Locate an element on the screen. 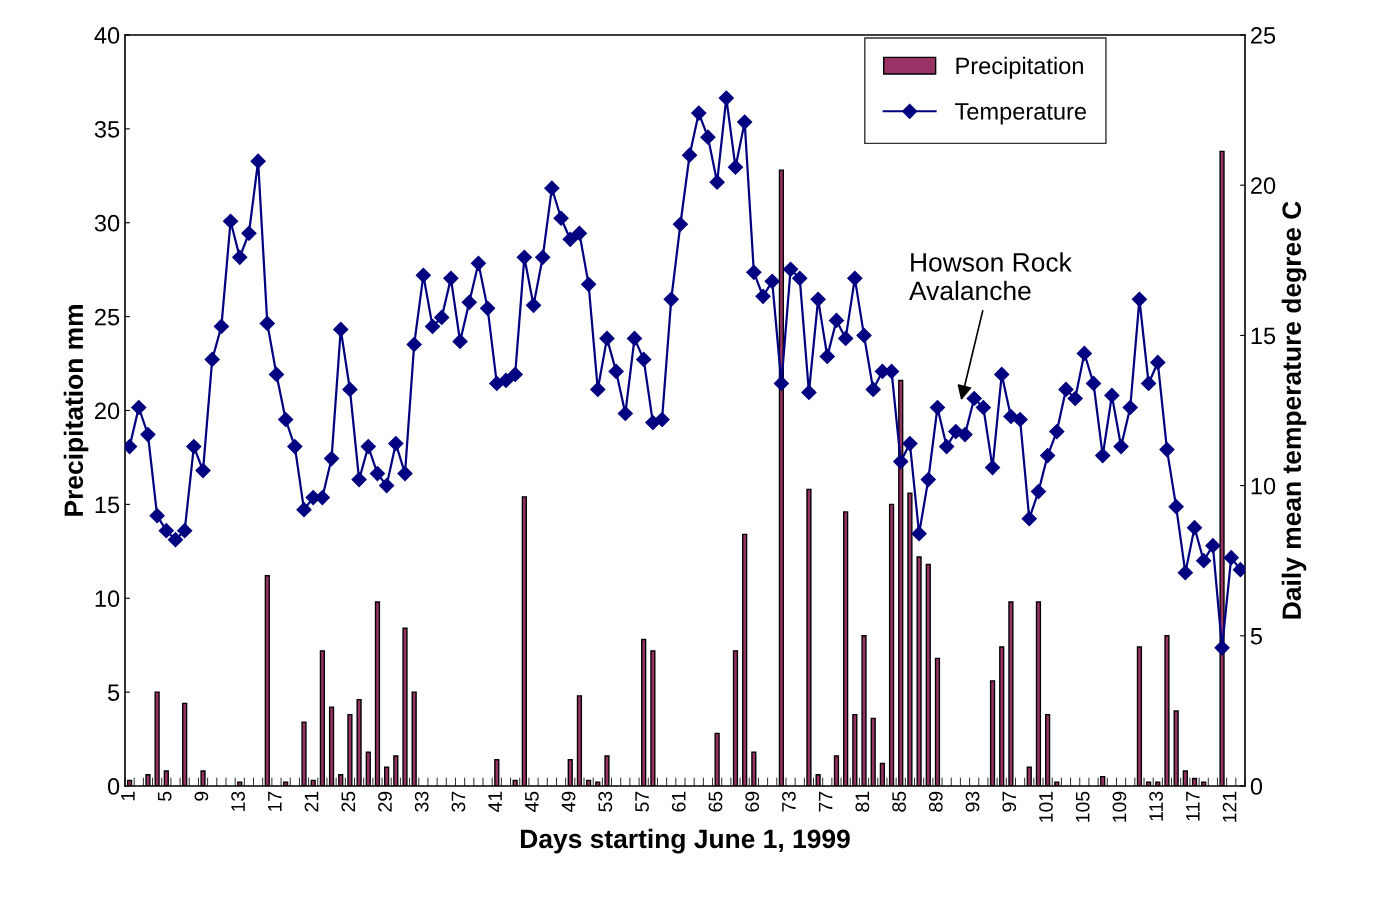 This screenshot has height=905, width=1400. y-tick-label: 25 is located at coordinates (107, 317).